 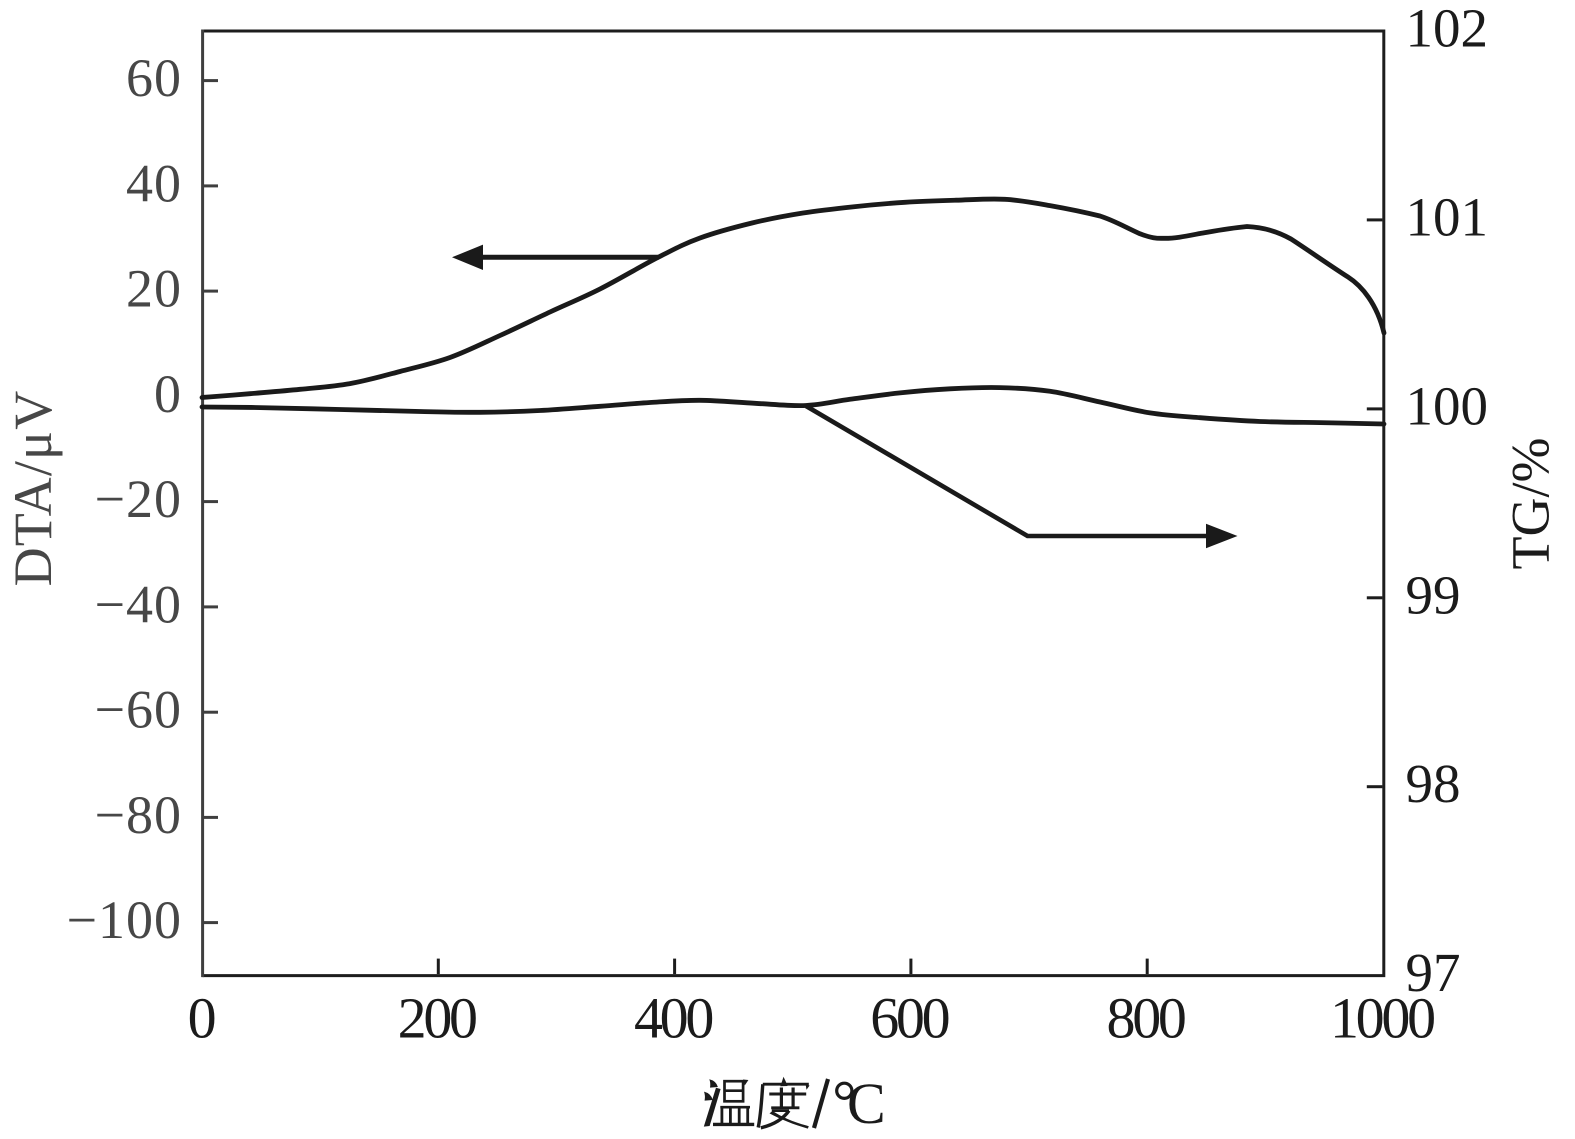 What do you see at coordinates (1433, 594) in the screenshot?
I see `svg-text: 99` at bounding box center [1433, 594].